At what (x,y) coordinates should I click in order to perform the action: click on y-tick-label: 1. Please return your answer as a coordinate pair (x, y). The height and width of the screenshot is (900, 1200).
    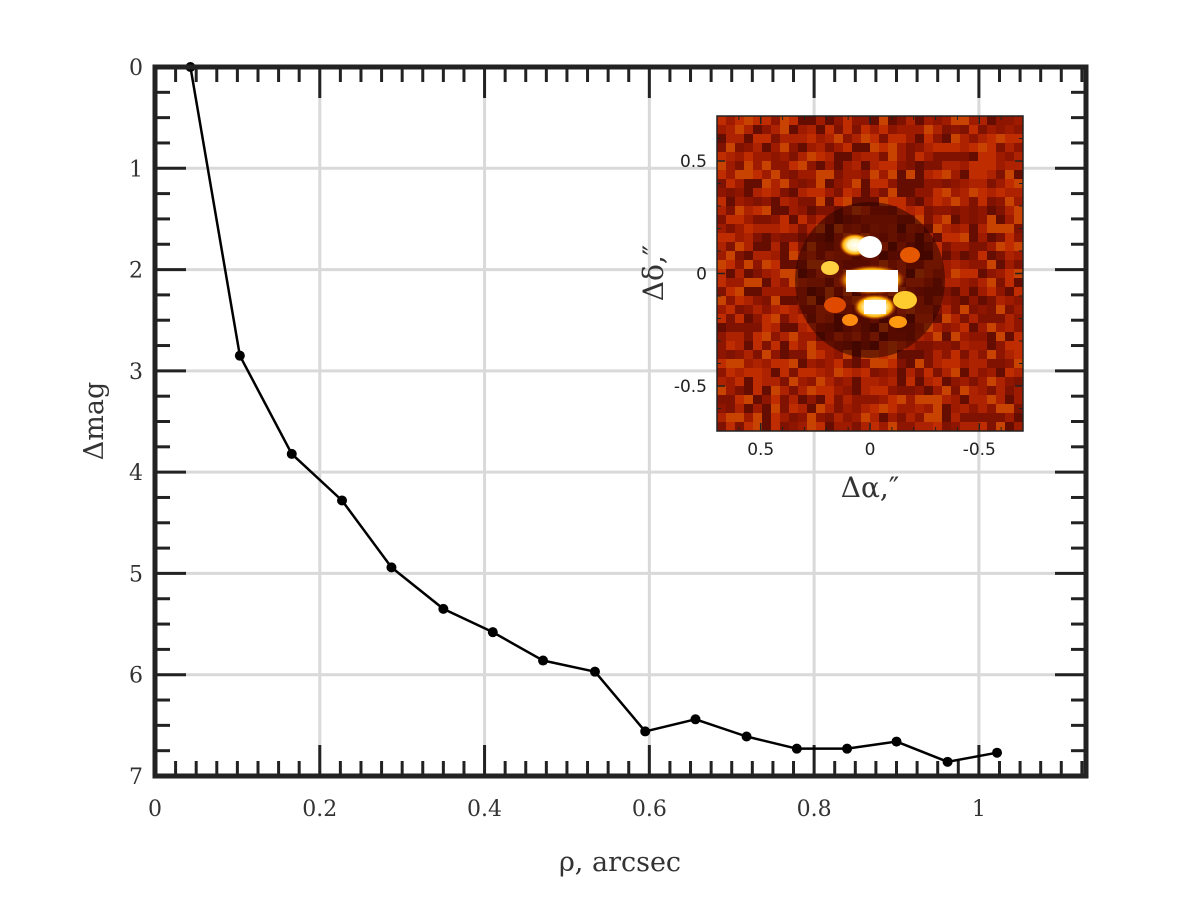
    Looking at the image, I should click on (136, 169).